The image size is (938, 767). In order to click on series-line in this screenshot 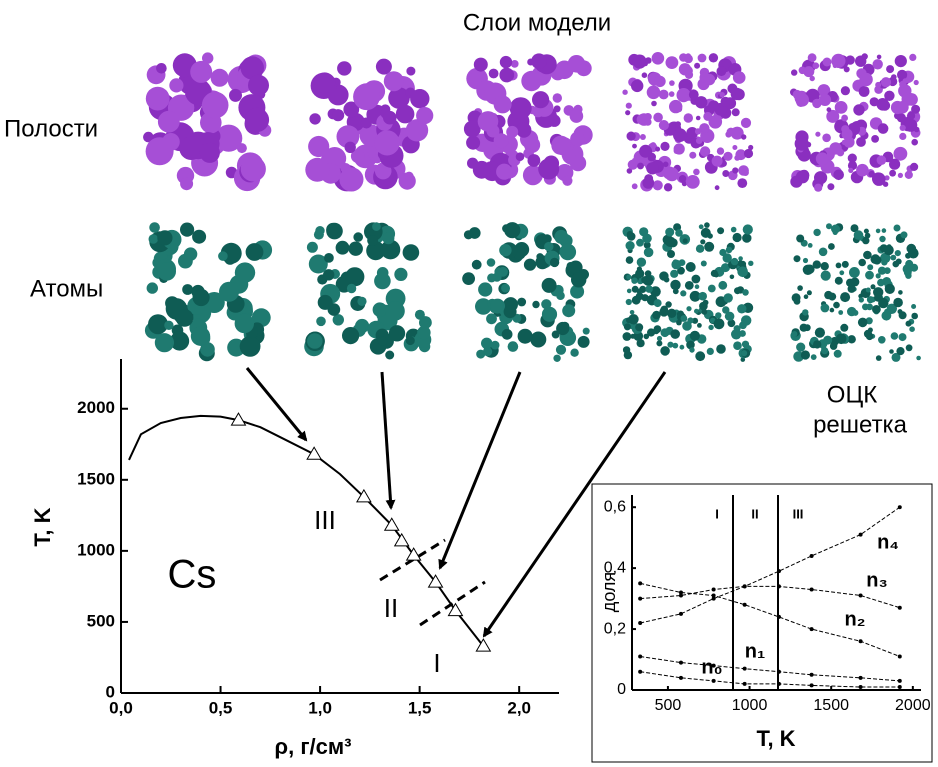, I will do `click(770, 565)`.